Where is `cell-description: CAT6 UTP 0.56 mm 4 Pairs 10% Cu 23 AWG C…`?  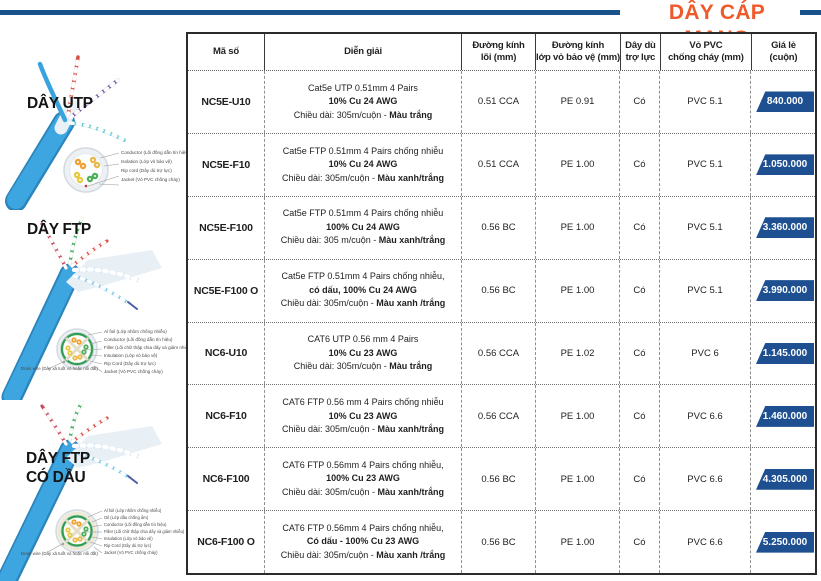
cell-description: CAT6 UTP 0.56 mm 4 Pairs 10% Cu 23 AWG C… is located at coordinates (363, 353).